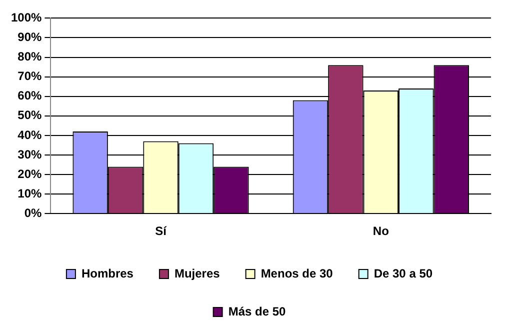 The width and height of the screenshot is (519, 336). What do you see at coordinates (30, 173) in the screenshot?
I see `y-tick-label: 20%` at bounding box center [30, 173].